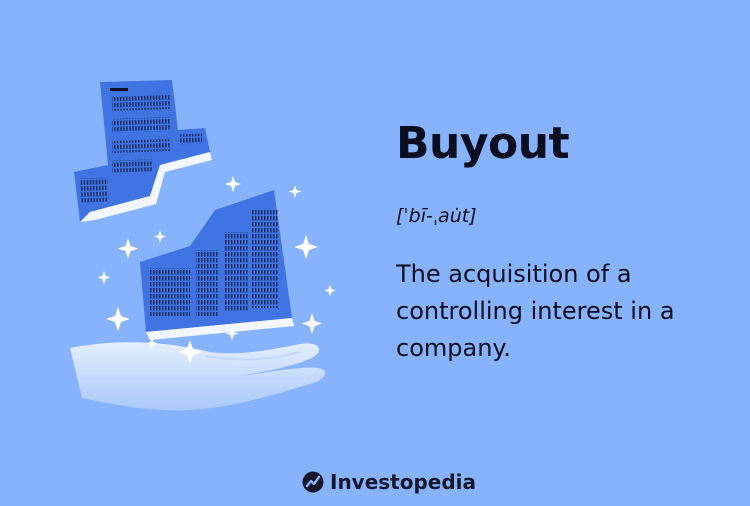  Describe the element at coordinates (143, 151) in the screenshot. I see `top-building` at that location.